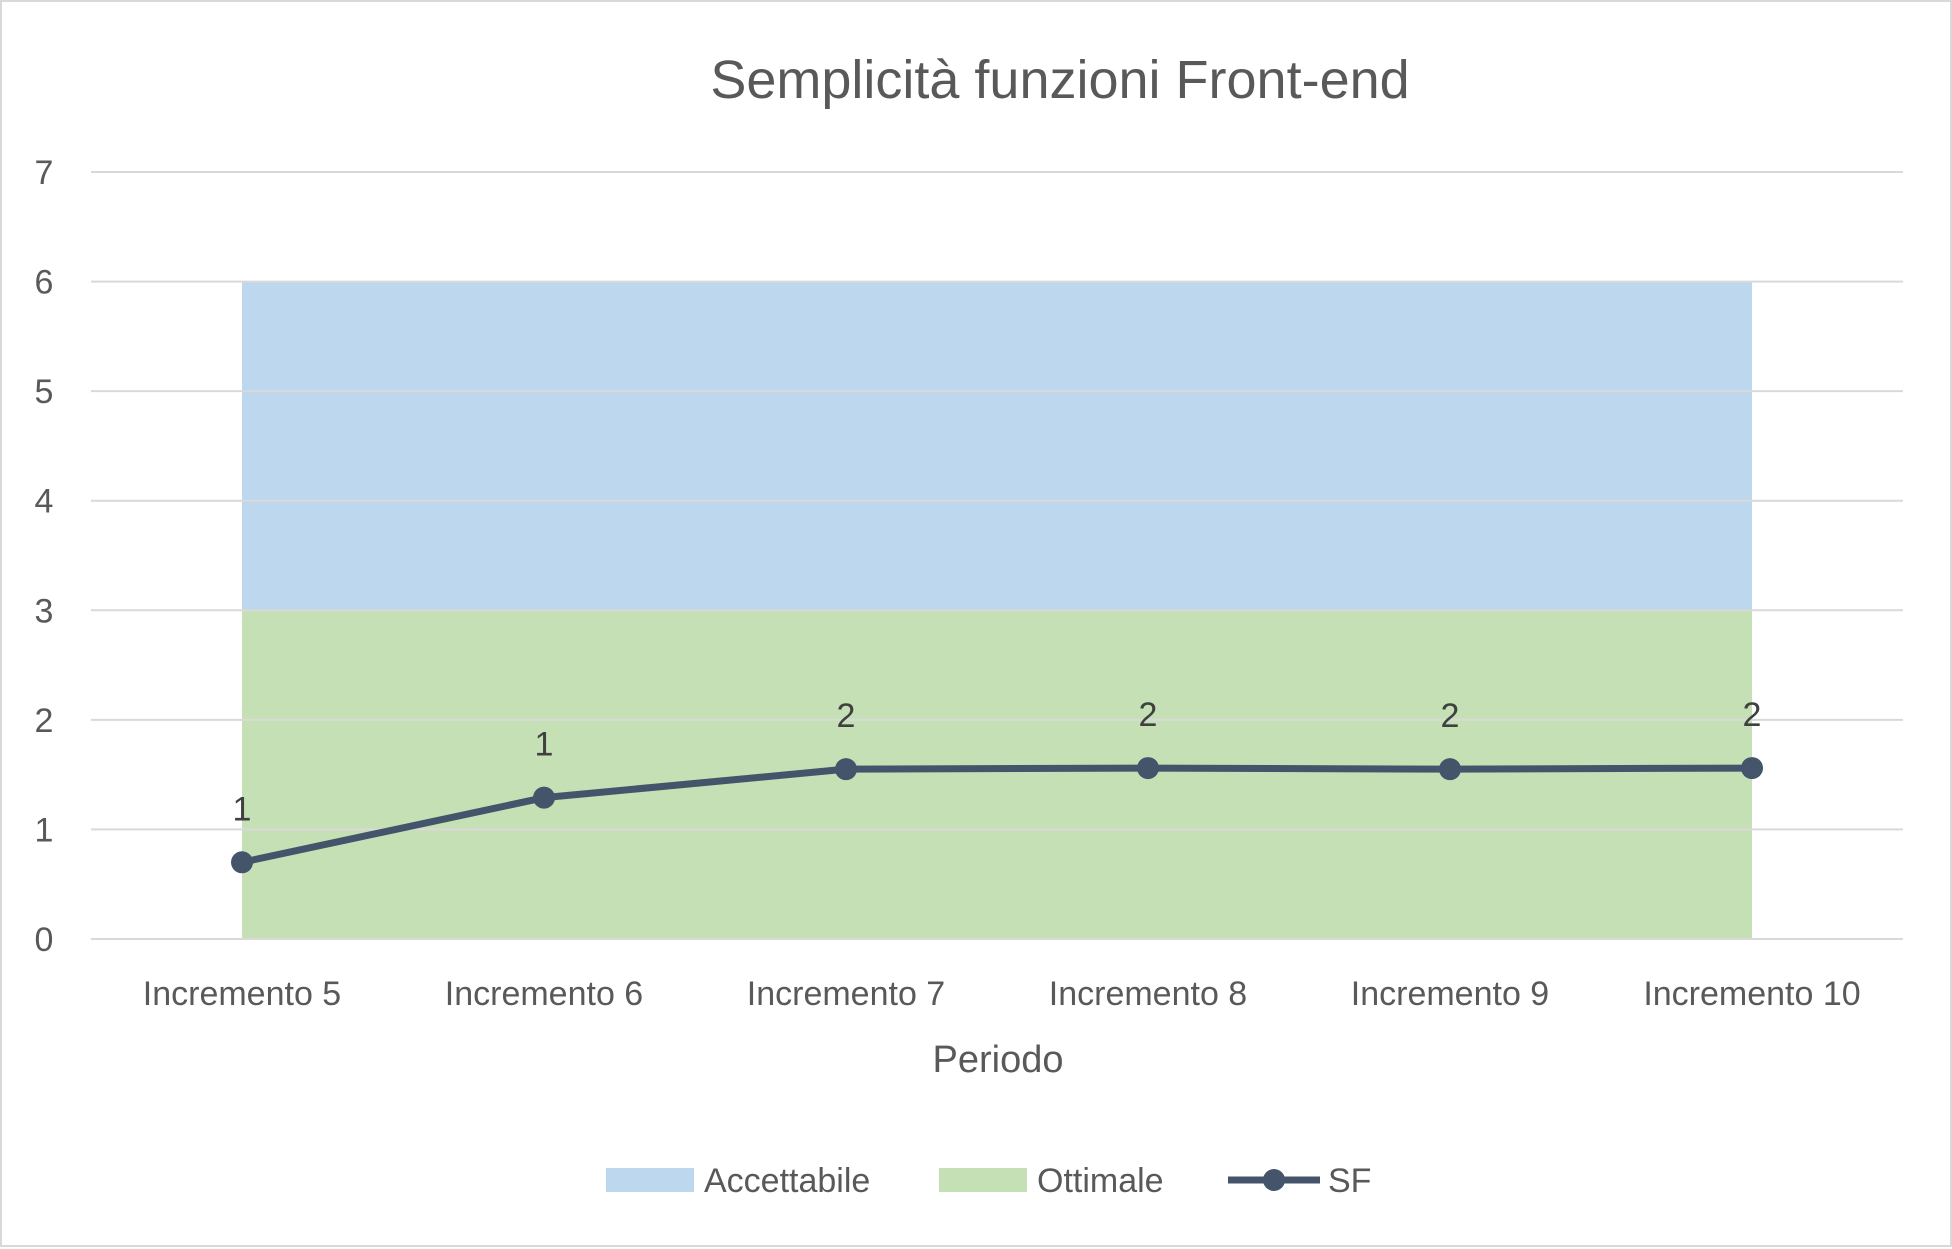  Describe the element at coordinates (983, 1180) in the screenshot. I see `legend-swatch-ottimale` at that location.